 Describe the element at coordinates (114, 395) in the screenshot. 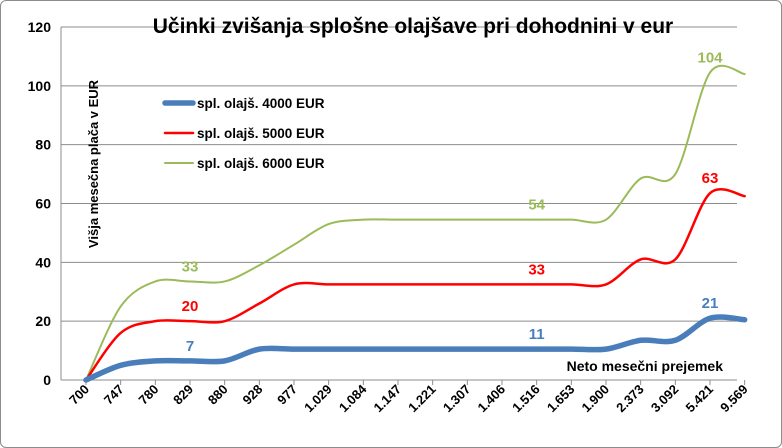

I see `x-tick-label: 747` at that location.